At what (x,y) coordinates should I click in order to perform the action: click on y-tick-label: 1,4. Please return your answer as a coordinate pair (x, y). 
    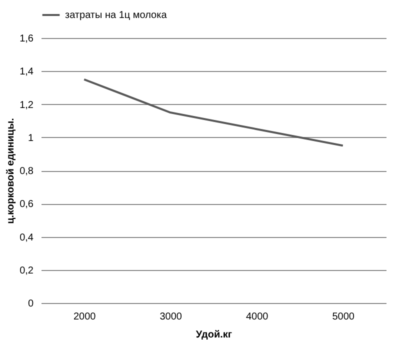
    Looking at the image, I should click on (27, 72).